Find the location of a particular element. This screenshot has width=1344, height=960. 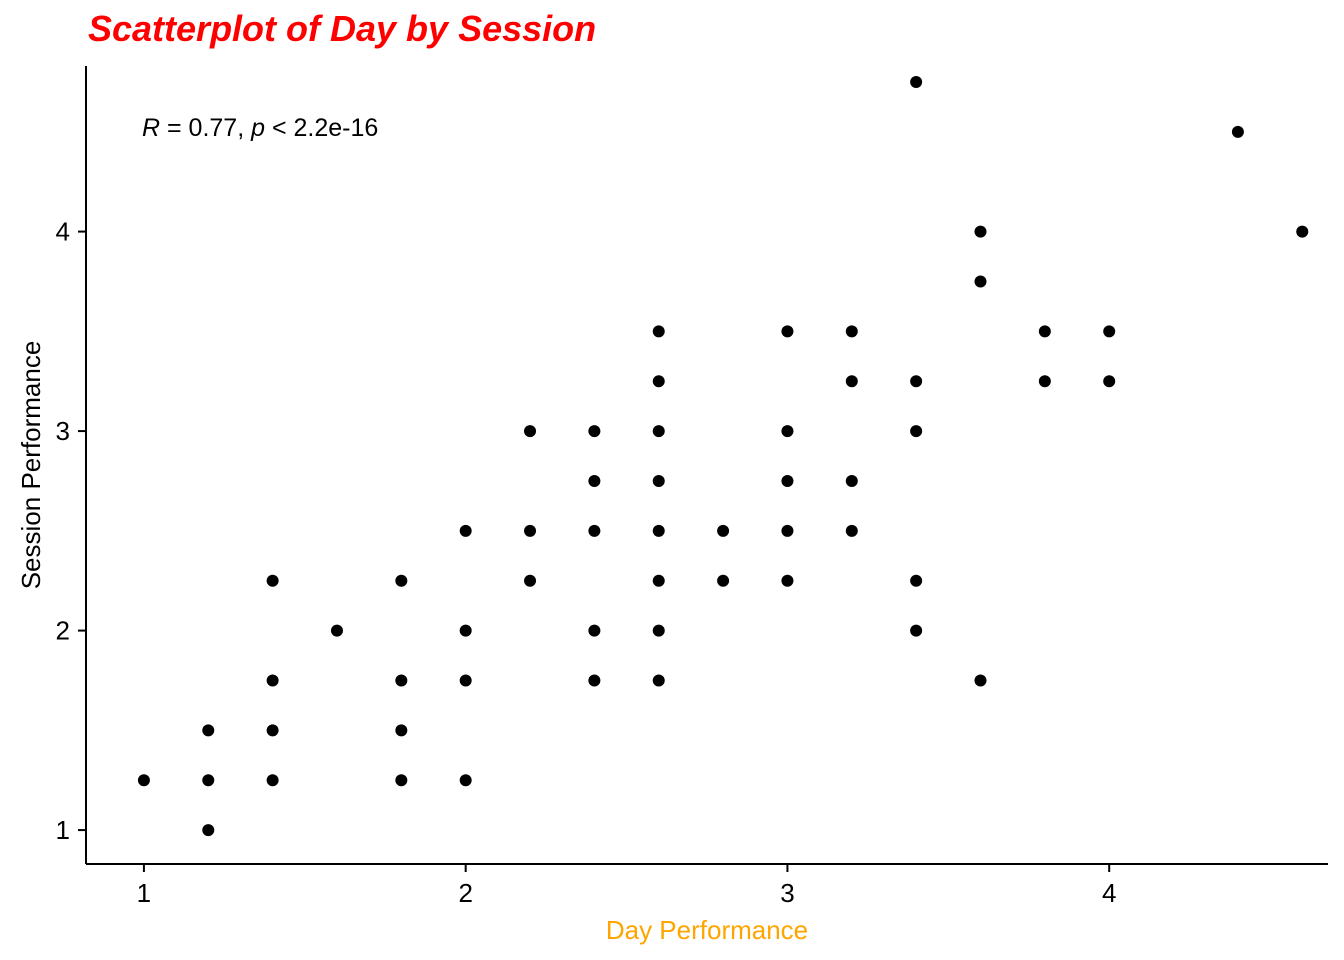

y-axis-ticks: 1 2 3 4 is located at coordinates (71, 531).